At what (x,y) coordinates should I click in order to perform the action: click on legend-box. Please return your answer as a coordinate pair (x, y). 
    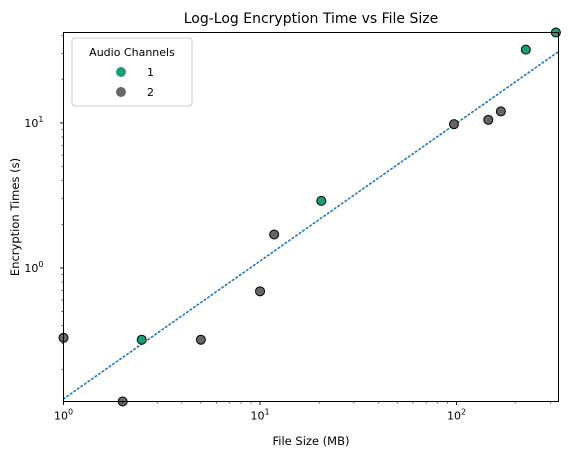
    Looking at the image, I should click on (132, 72).